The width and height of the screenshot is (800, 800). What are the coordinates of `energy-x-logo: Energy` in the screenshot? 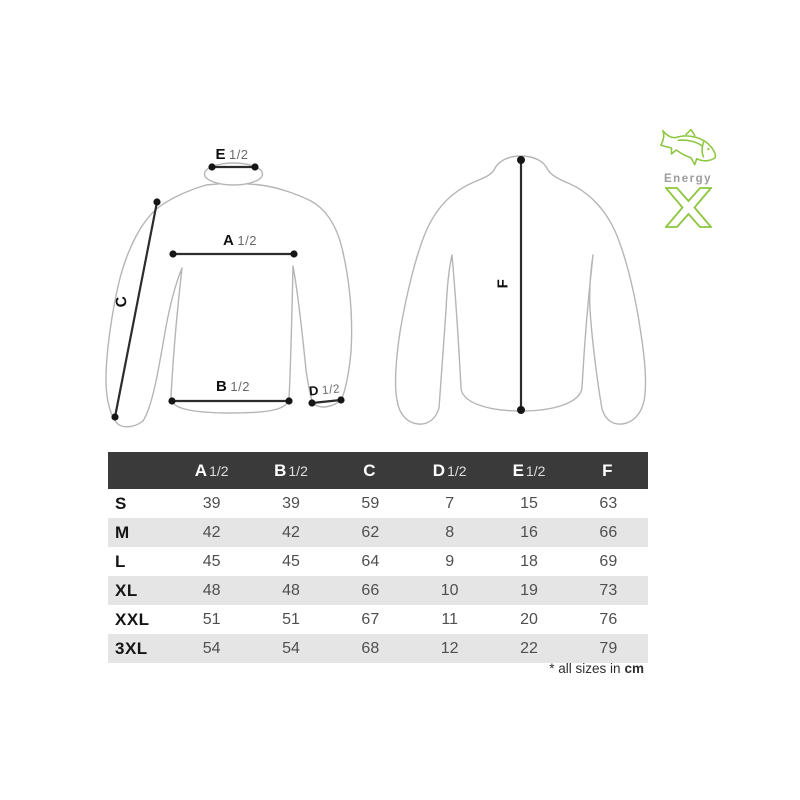 It's located at (688, 178).